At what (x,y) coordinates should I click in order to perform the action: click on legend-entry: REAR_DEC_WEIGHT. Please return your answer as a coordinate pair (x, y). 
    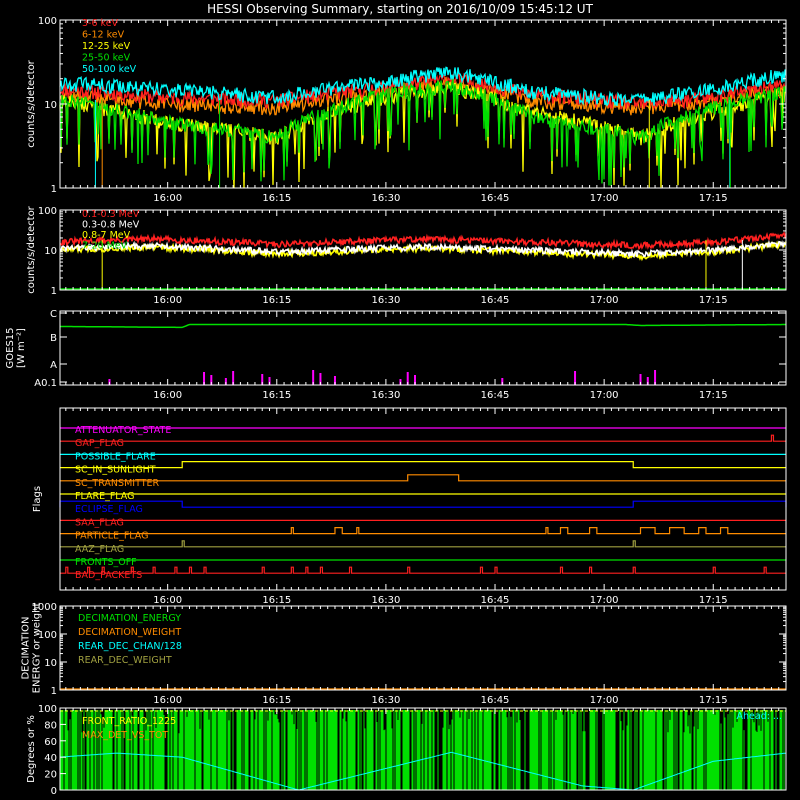
    Looking at the image, I should click on (125, 660).